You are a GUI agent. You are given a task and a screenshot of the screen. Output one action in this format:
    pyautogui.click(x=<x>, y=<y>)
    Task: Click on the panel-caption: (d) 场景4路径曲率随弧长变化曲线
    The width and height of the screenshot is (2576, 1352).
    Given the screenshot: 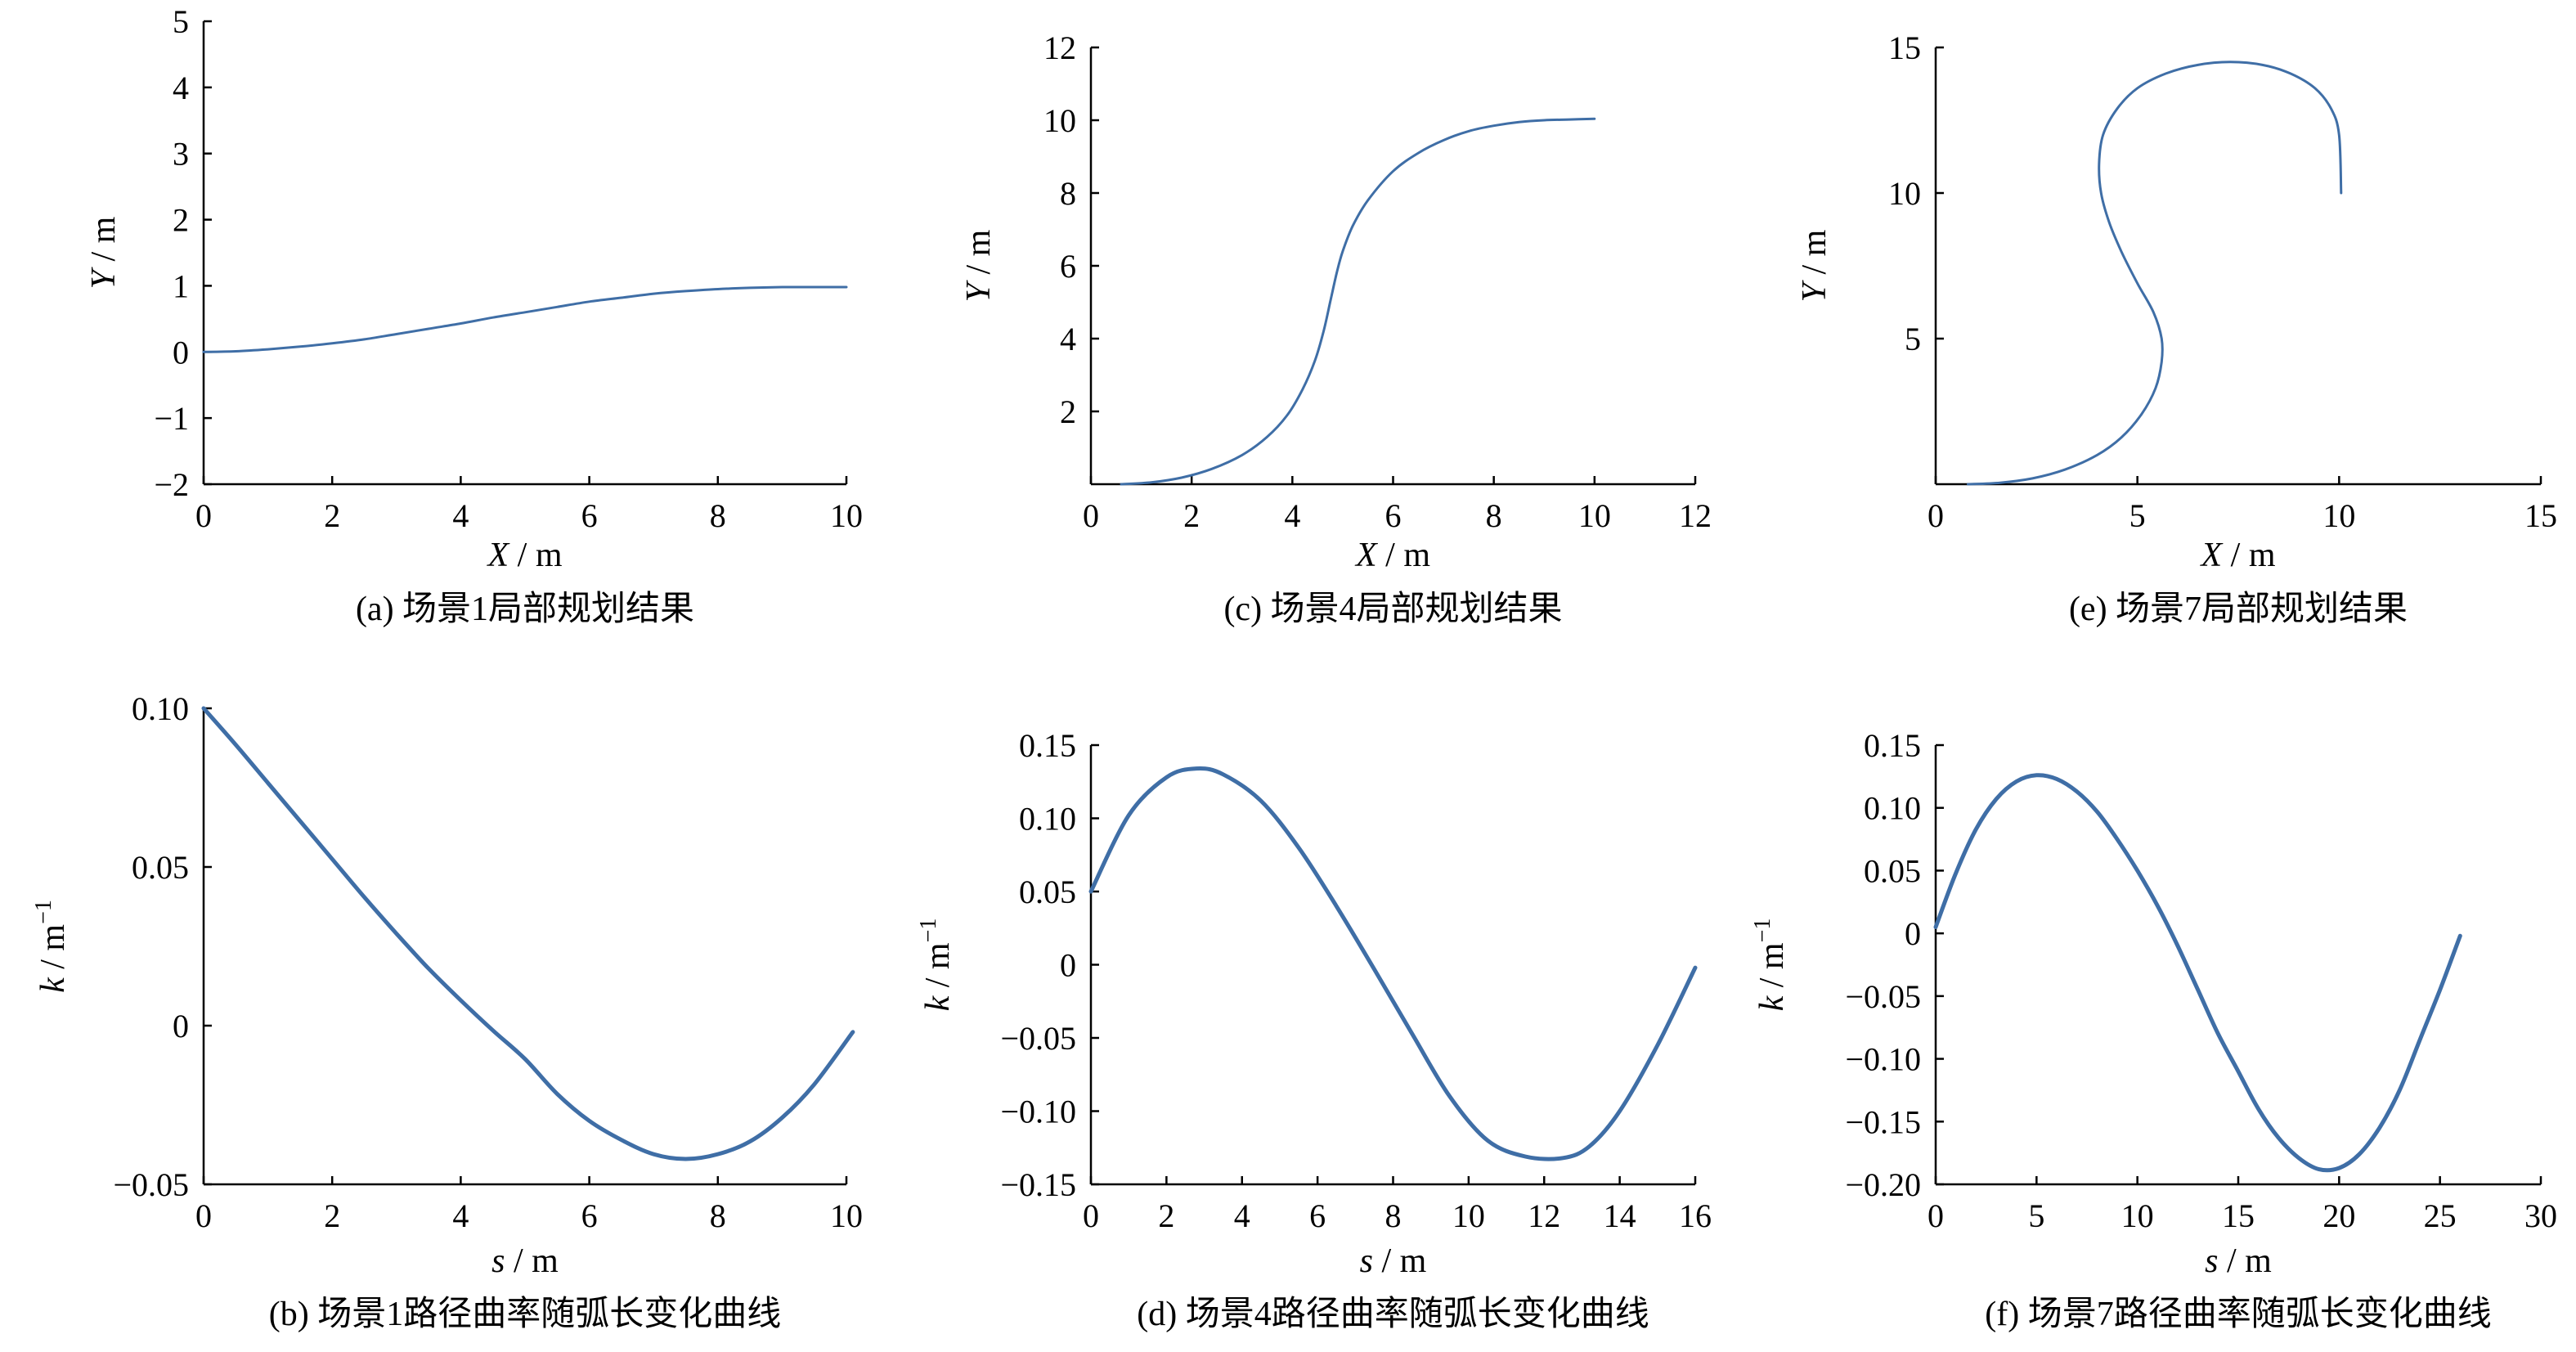 What is the action you would take?
    pyautogui.click(x=1393, y=1314)
    